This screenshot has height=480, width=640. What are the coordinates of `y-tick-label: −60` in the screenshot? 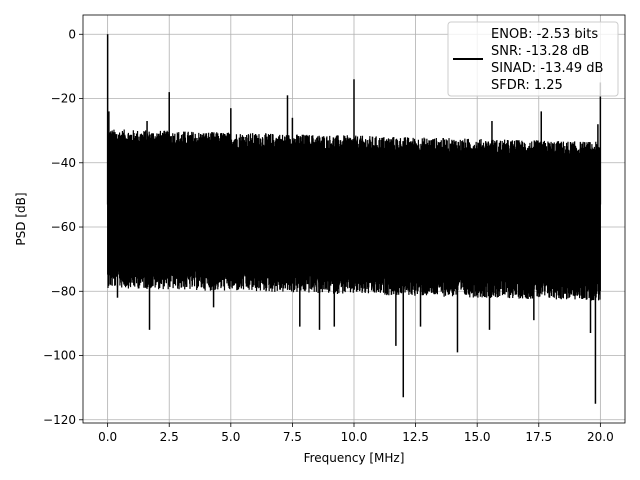 It's located at (63, 227).